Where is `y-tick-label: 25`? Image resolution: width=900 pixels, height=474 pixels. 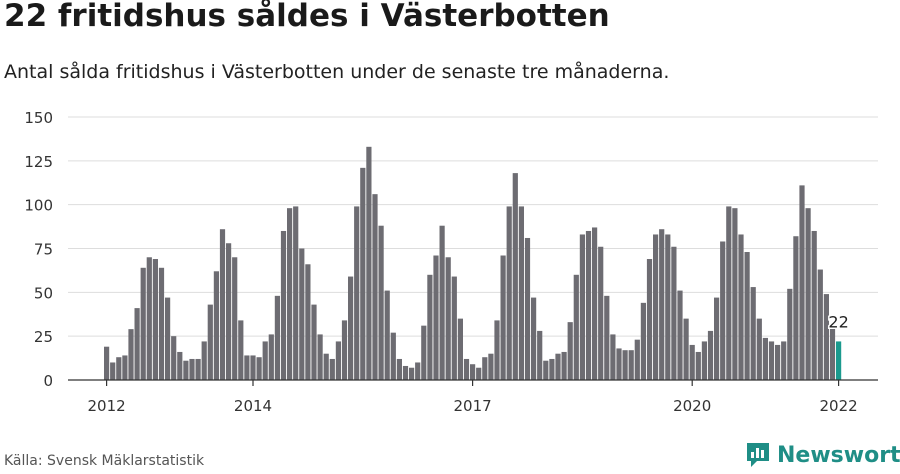 y-tick-label: 25 is located at coordinates (43, 337).